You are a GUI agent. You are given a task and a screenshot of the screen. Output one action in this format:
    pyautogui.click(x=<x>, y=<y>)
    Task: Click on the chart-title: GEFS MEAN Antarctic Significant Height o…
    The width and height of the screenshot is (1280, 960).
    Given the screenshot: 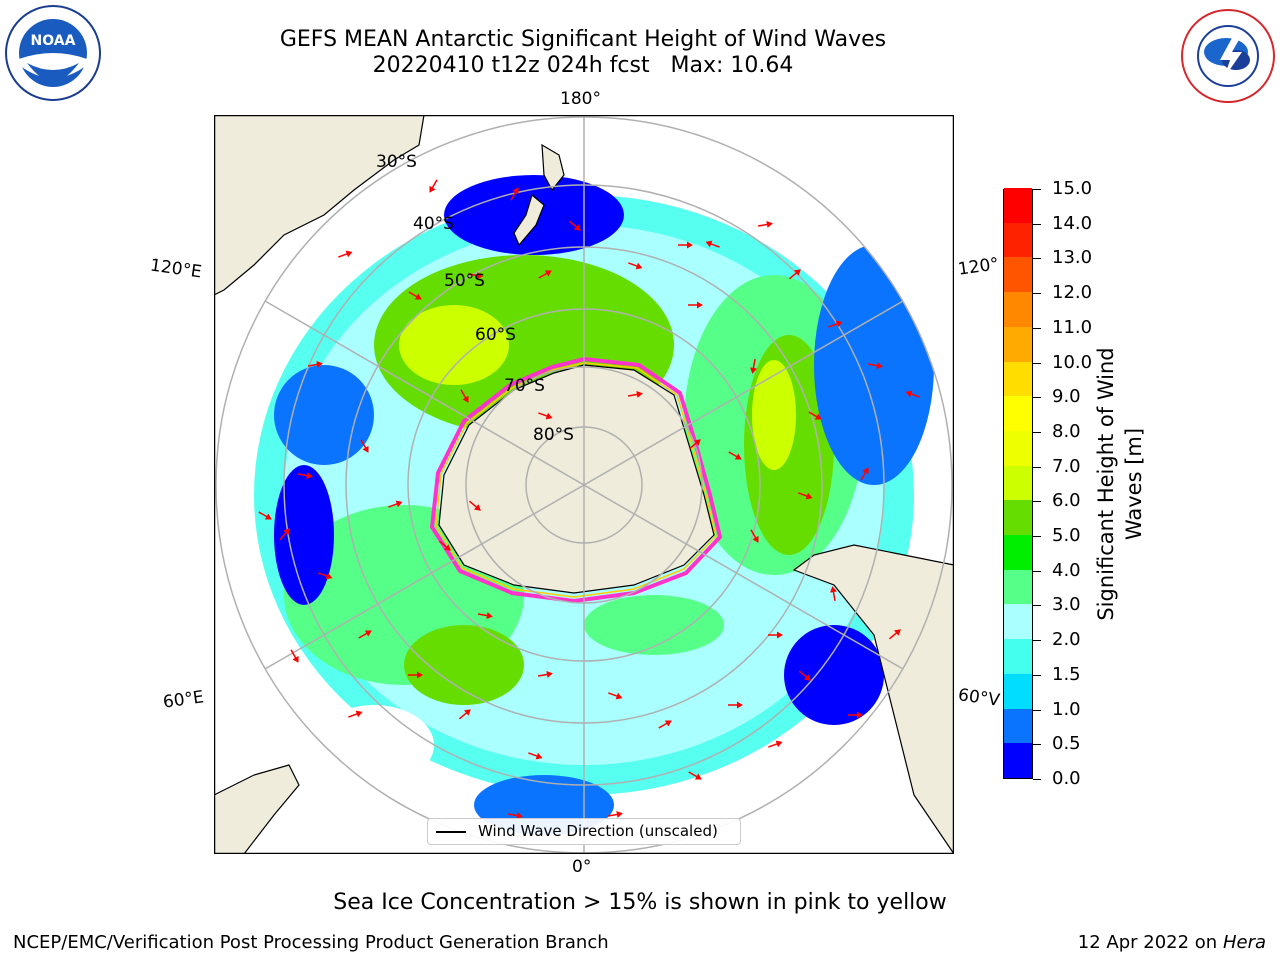 What is the action you would take?
    pyautogui.click(x=583, y=53)
    